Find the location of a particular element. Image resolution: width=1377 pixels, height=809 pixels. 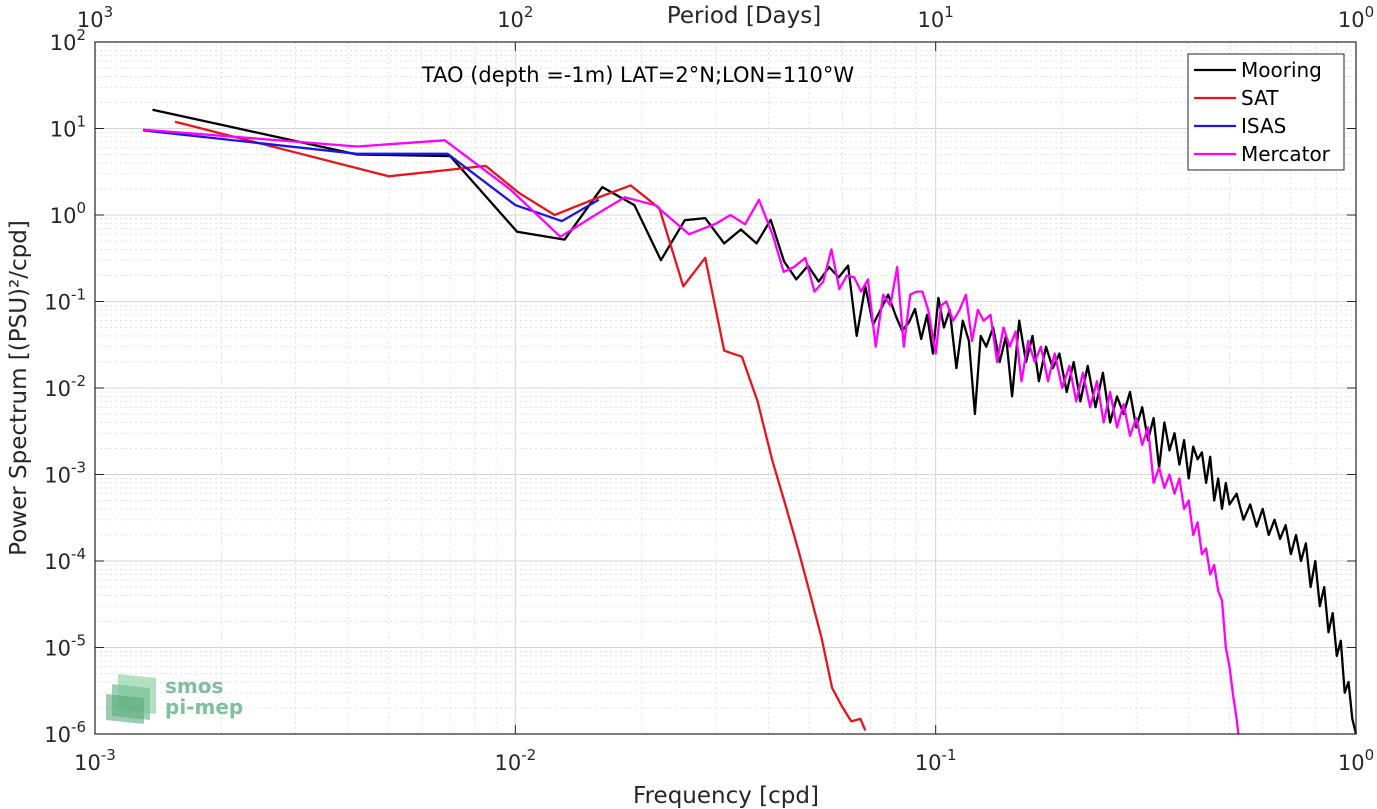

legend: Mooring SAT ISAS Mercator is located at coordinates (1266, 112).